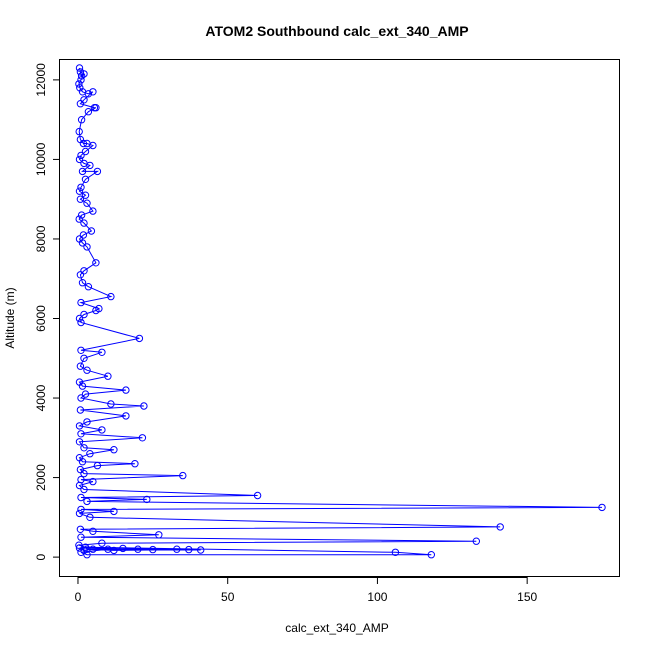 The width and height of the screenshot is (650, 650). What do you see at coordinates (10, 317) in the screenshot?
I see `y-axis-label: Altitude (m)` at bounding box center [10, 317].